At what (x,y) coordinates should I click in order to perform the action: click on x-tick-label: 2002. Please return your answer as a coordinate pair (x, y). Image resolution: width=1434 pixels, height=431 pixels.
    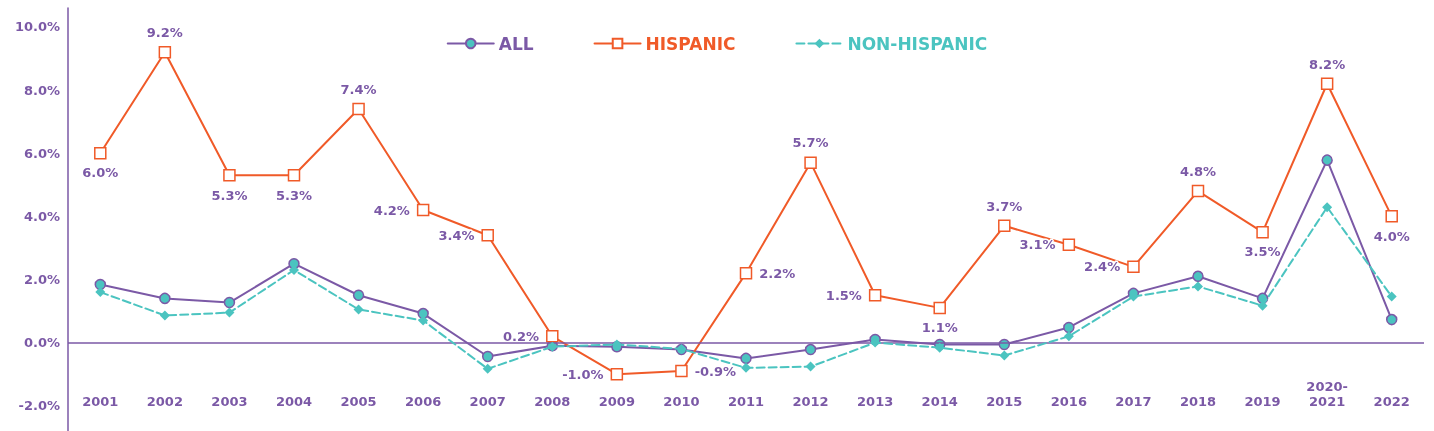
    Looking at the image, I should click on (164, 401).